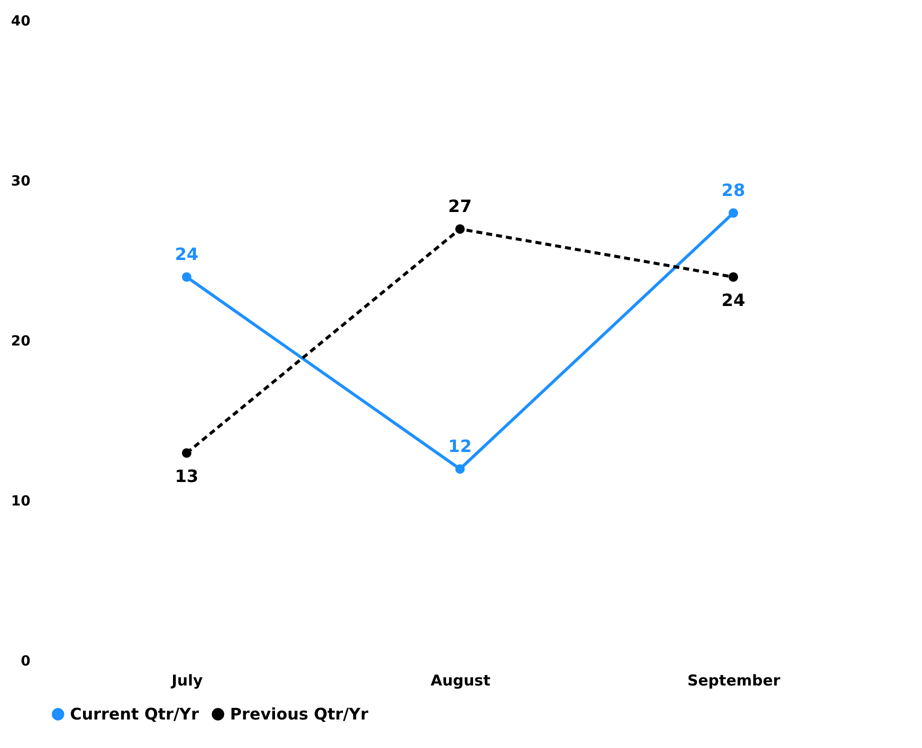  What do you see at coordinates (734, 681) in the screenshot?
I see `x-tick-label: September` at bounding box center [734, 681].